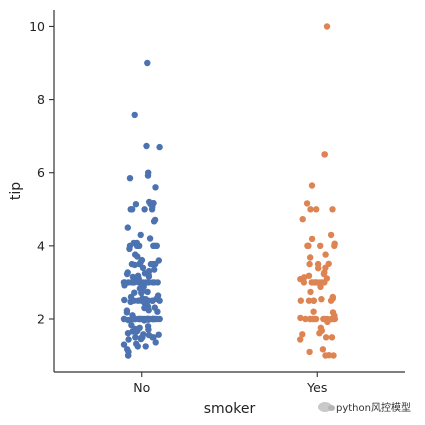  Describe the element at coordinates (41, 99) in the screenshot. I see `y-tick-label: 8` at that location.